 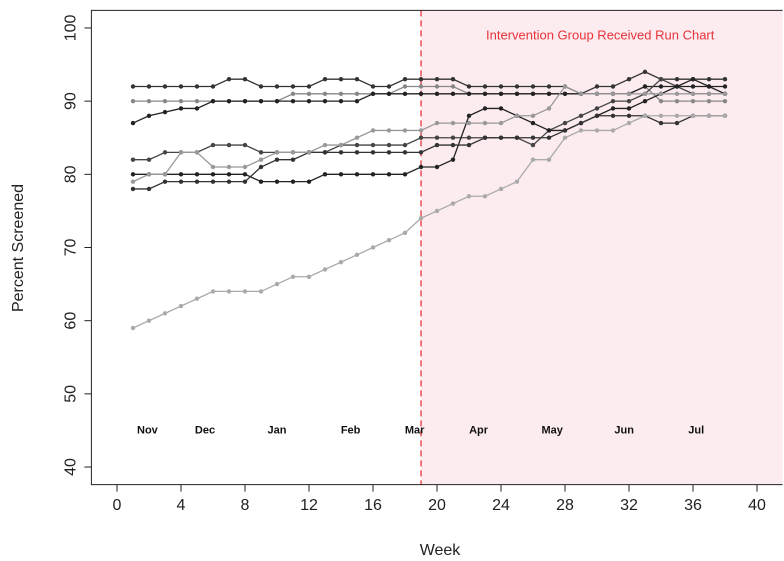 What do you see at coordinates (117, 505) in the screenshot?
I see `x-tick-label: 0` at bounding box center [117, 505].